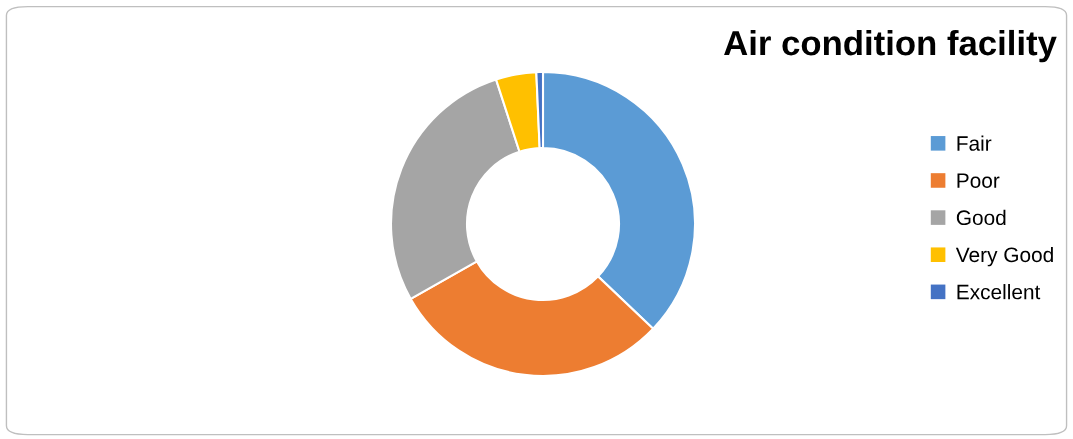 The image size is (1073, 439). What do you see at coordinates (974, 143) in the screenshot?
I see `legend-label: Fair` at bounding box center [974, 143].